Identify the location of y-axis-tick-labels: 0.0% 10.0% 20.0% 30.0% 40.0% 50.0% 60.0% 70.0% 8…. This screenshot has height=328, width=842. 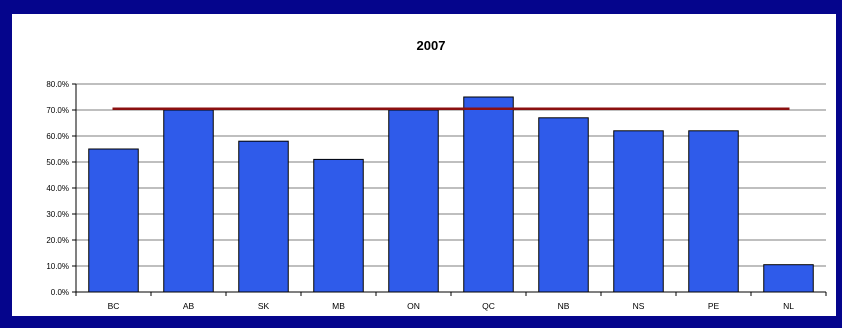
(61, 188).